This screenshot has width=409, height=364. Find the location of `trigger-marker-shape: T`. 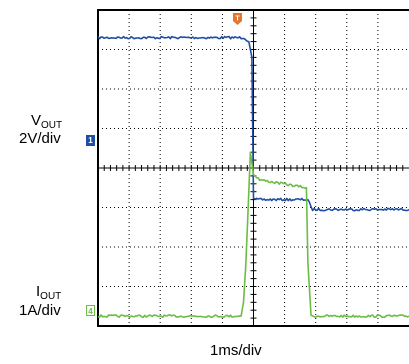

trigger-marker-shape: T is located at coordinates (237, 19).